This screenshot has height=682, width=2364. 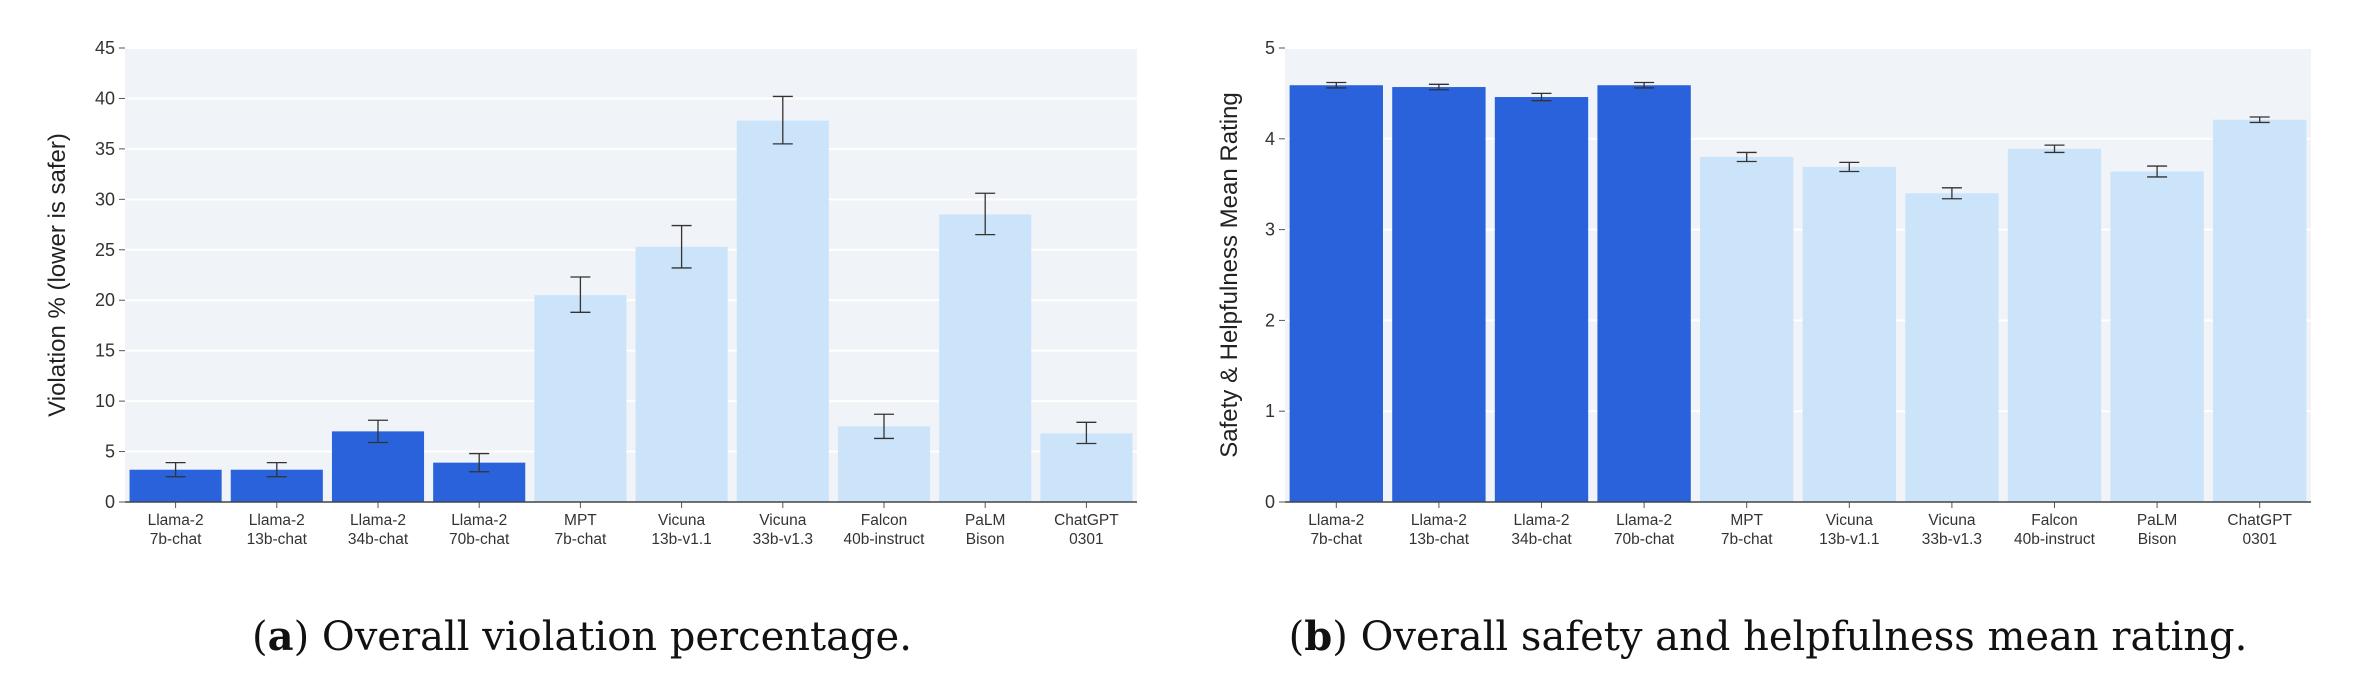 I want to click on y-tick-label: 45, so click(x=105, y=48).